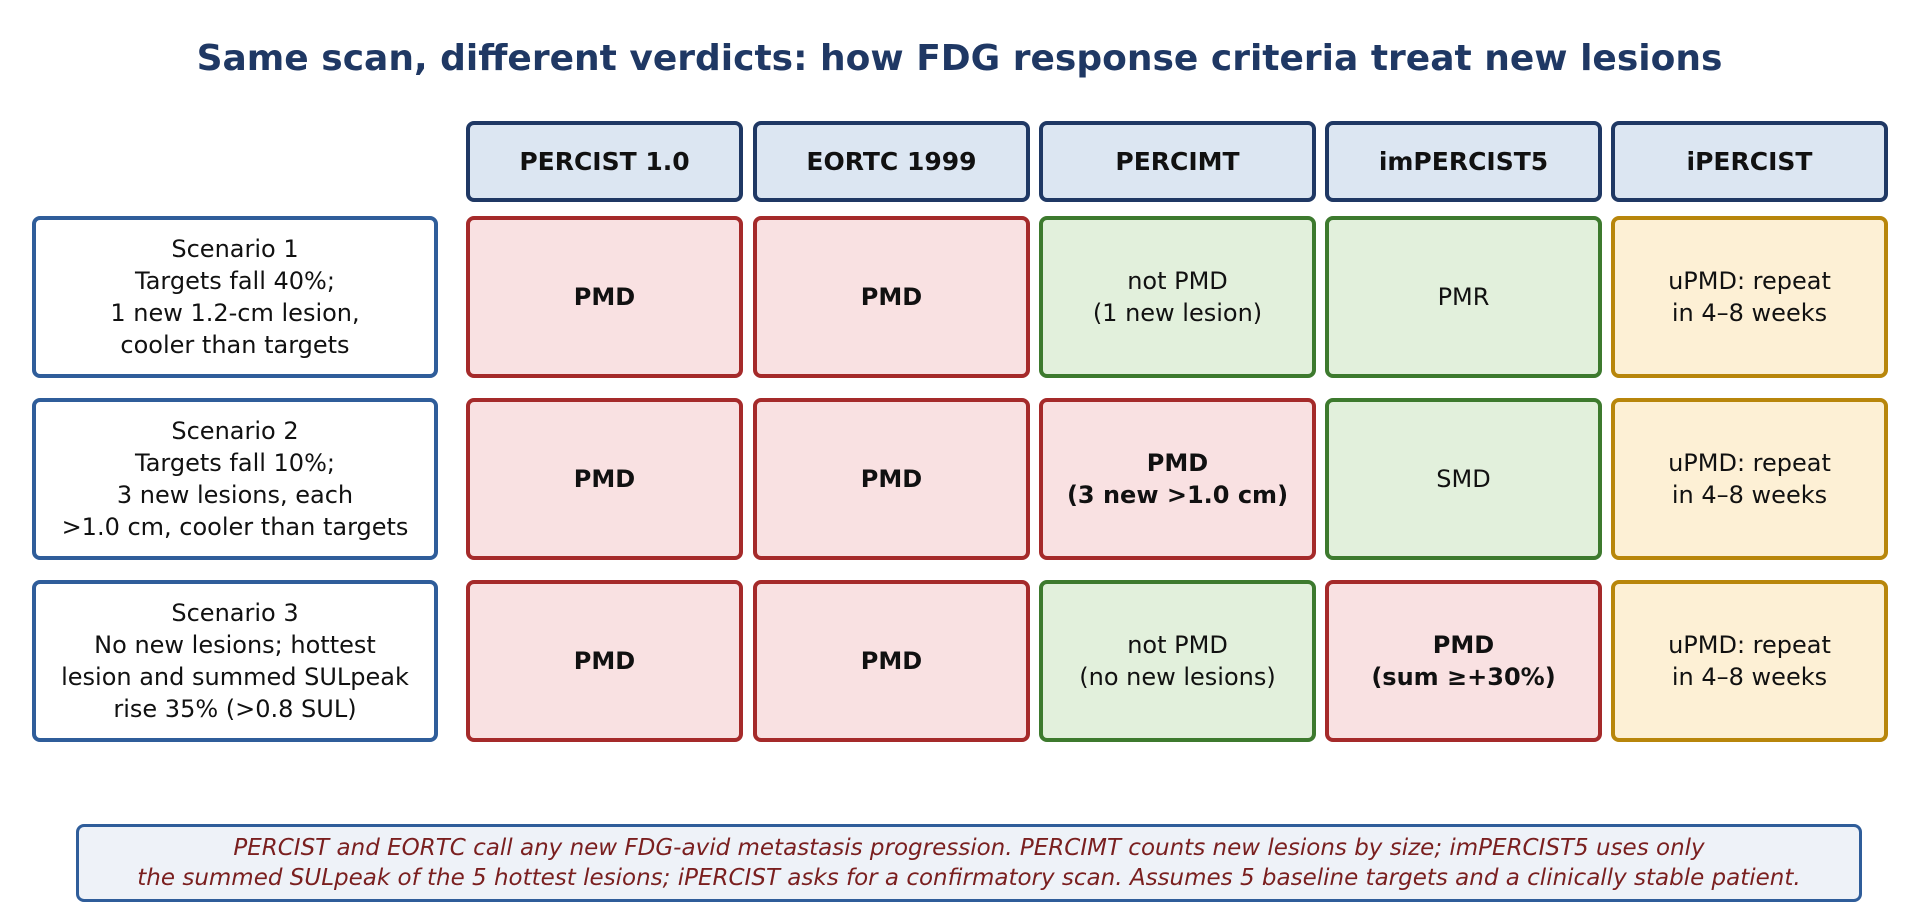  What do you see at coordinates (1177, 297) in the screenshot?
I see `verdict-cell: not PMD (1 new lesion)` at bounding box center [1177, 297].